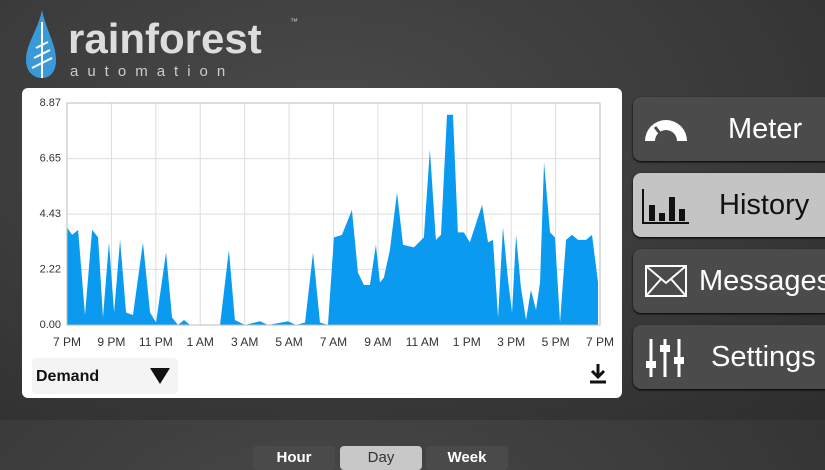  I want to click on nav-label: Messages, so click(762, 281).